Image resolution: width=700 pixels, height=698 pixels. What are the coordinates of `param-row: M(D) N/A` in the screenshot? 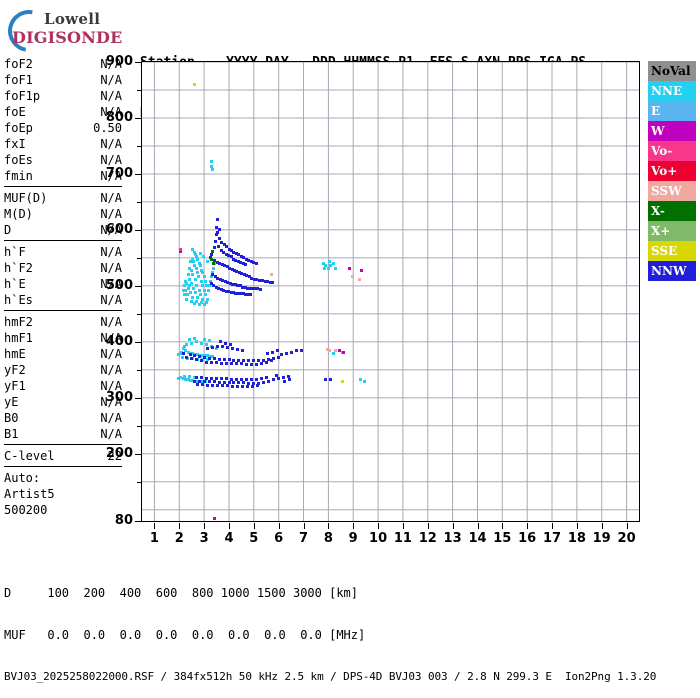 It's located at (63, 214).